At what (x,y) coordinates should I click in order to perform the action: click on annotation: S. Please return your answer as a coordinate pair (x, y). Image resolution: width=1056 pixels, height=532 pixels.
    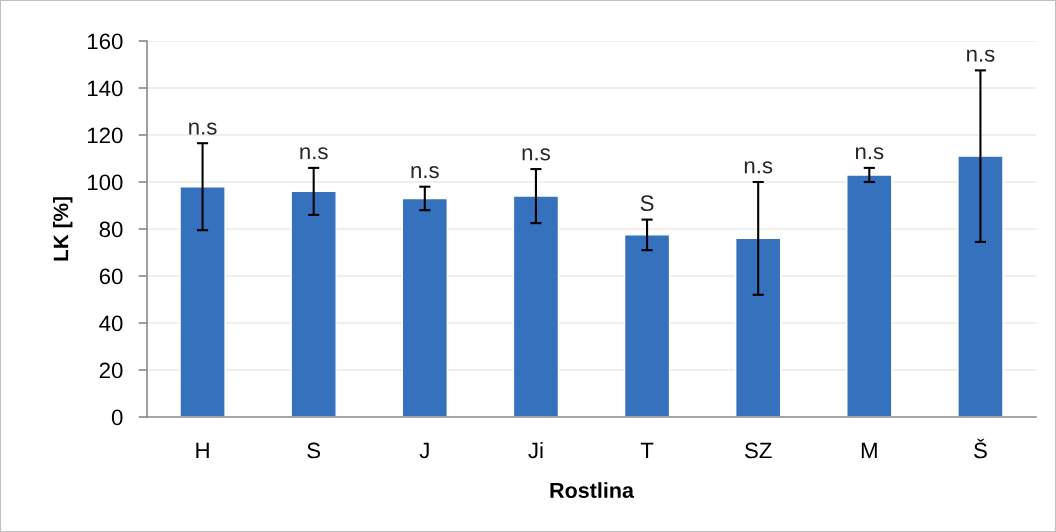
    Looking at the image, I should click on (647, 203).